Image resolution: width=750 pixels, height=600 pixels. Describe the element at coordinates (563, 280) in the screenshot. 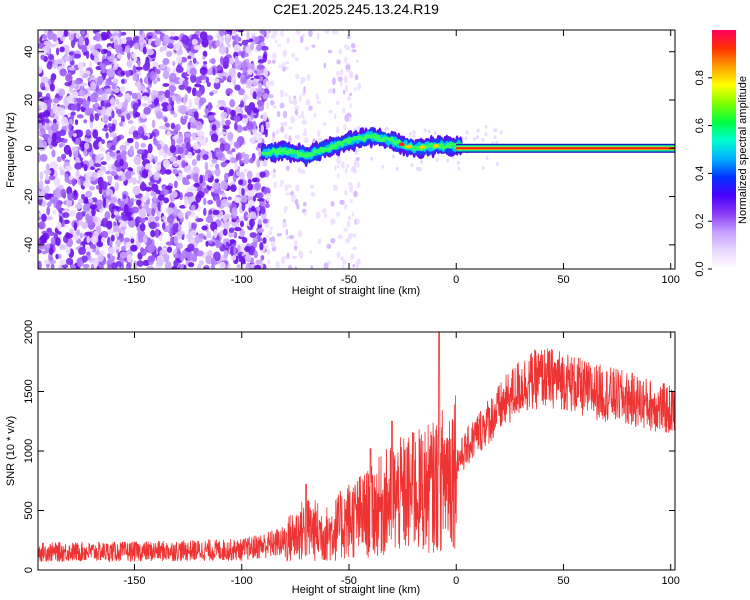

I see `heatmap-x-tick-label: 50` at that location.